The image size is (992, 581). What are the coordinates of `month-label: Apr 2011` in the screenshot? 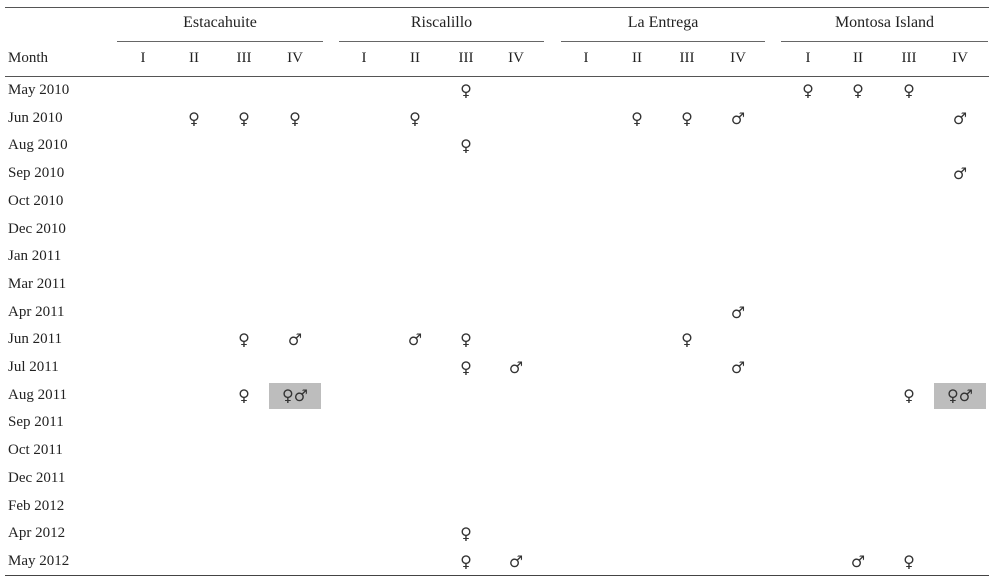 It's located at (36, 311).